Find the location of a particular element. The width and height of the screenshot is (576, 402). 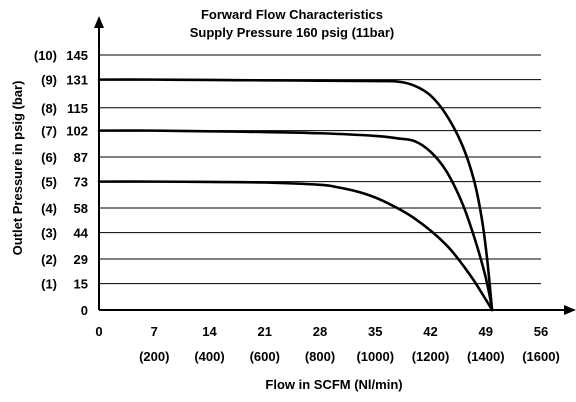

x-secondary-tick-label: (400) is located at coordinates (209, 356).